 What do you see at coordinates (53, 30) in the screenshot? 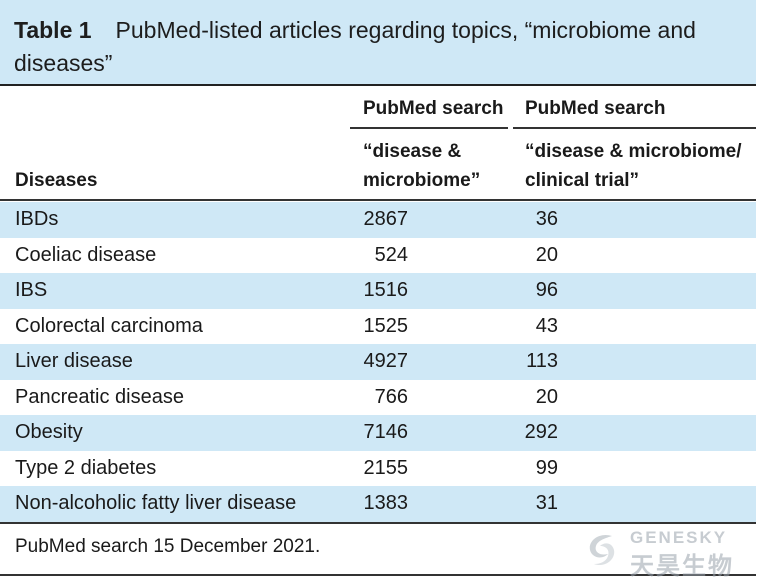
I see `table-label: Table 1` at bounding box center [53, 30].